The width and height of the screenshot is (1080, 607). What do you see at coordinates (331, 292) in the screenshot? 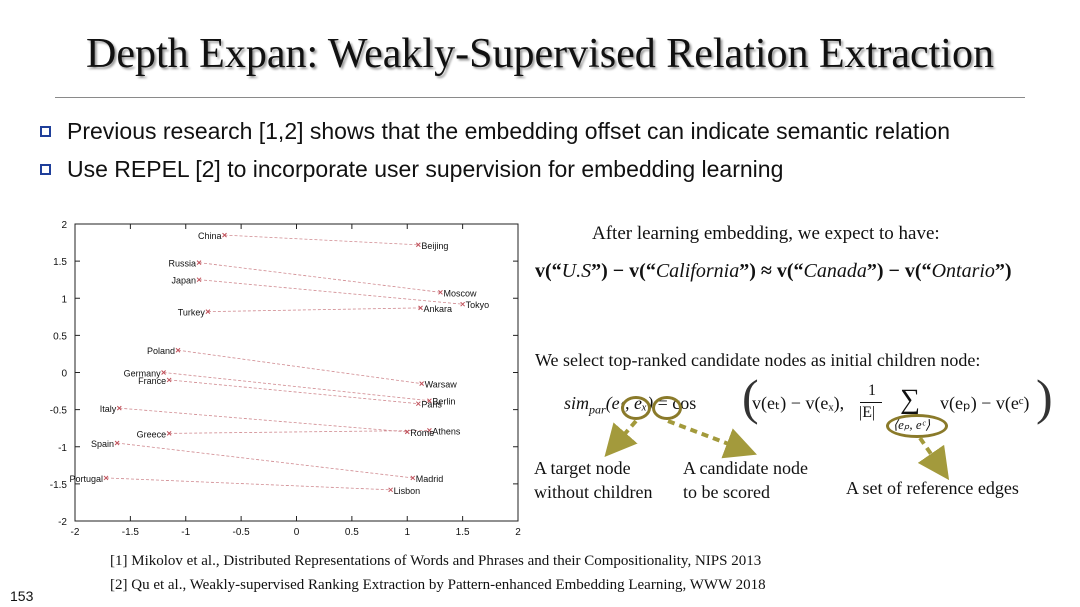
I see `relation-arrow-japan` at bounding box center [331, 292].